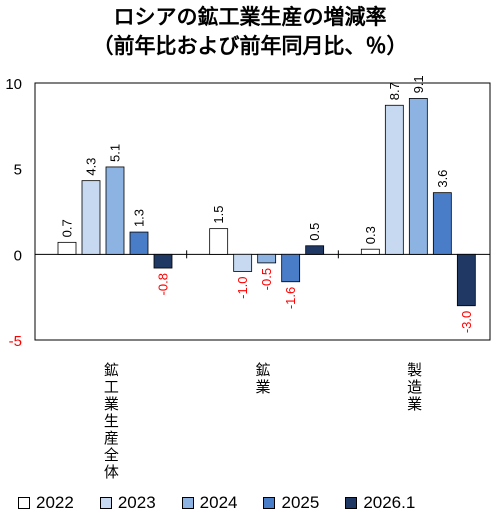  Describe the element at coordinates (18, 170) in the screenshot. I see `y-tick-label: 5` at that location.